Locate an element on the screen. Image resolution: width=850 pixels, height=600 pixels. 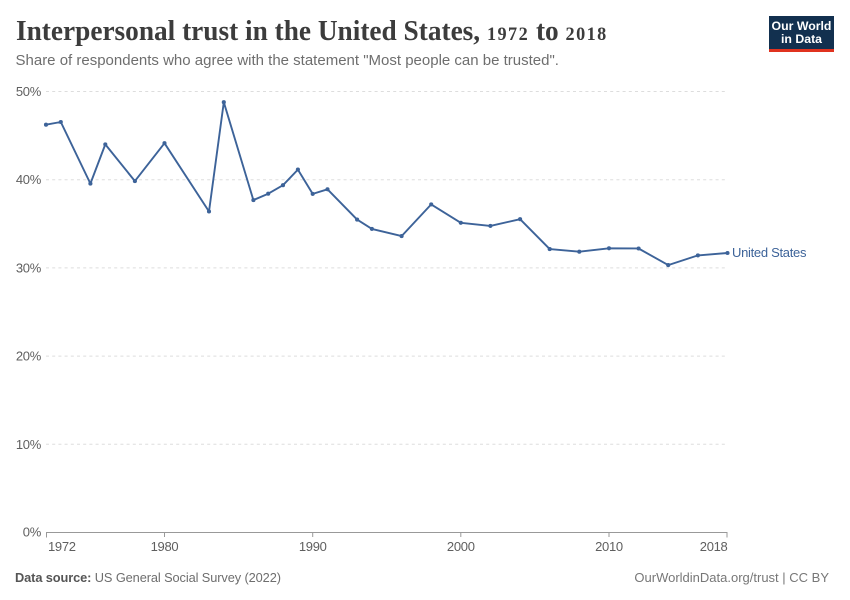
svg-text: 0% is located at coordinates (32, 532).